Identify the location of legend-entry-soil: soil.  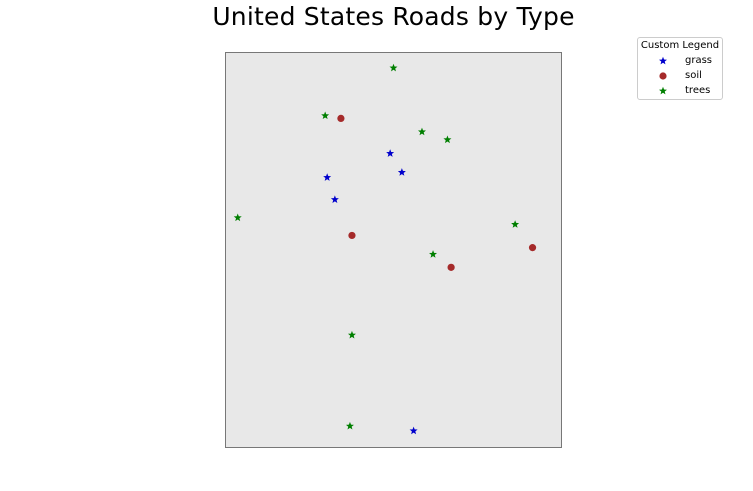
(682, 76).